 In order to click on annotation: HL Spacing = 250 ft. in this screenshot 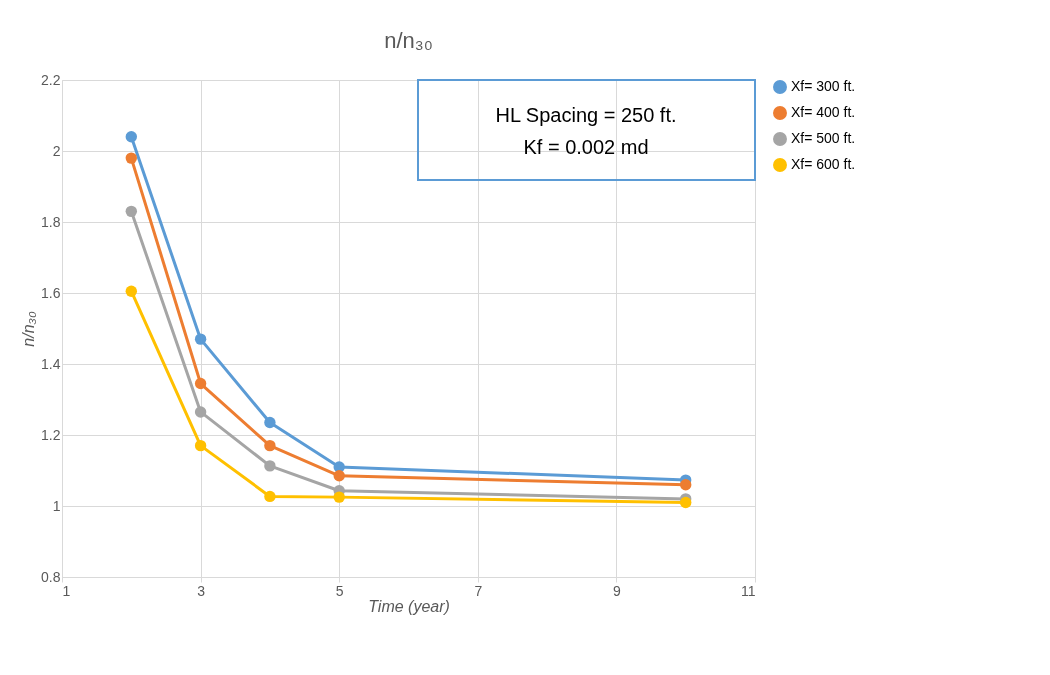, I will do `click(586, 115)`.